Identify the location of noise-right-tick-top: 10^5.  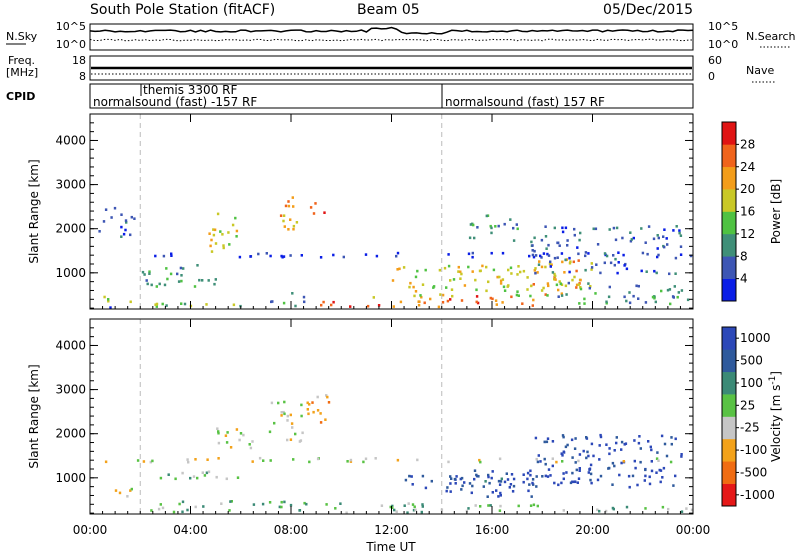
(723, 26).